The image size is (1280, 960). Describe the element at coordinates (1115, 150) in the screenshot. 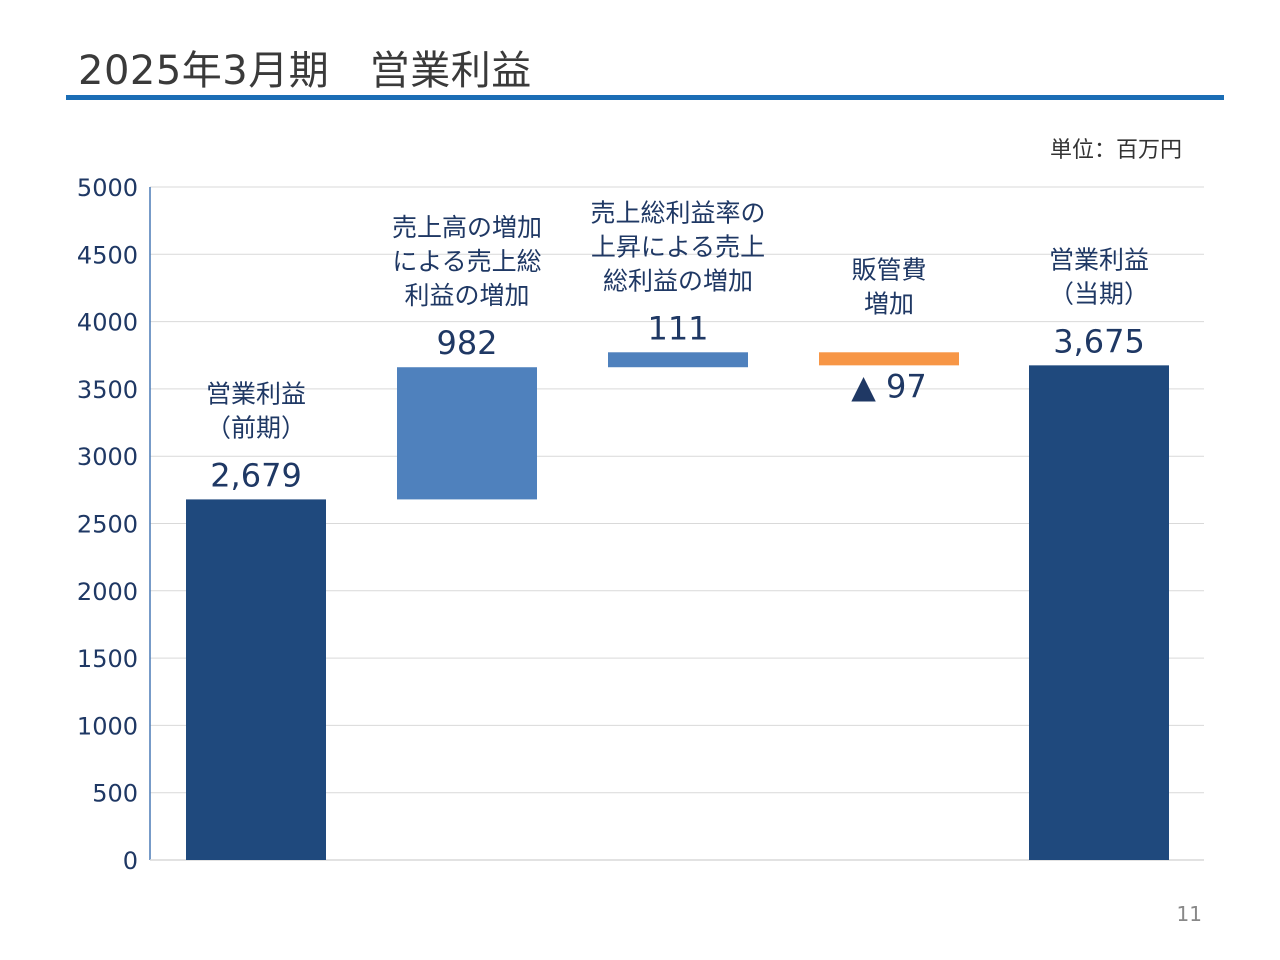

I see `unit-label: 単位：百万円` at that location.